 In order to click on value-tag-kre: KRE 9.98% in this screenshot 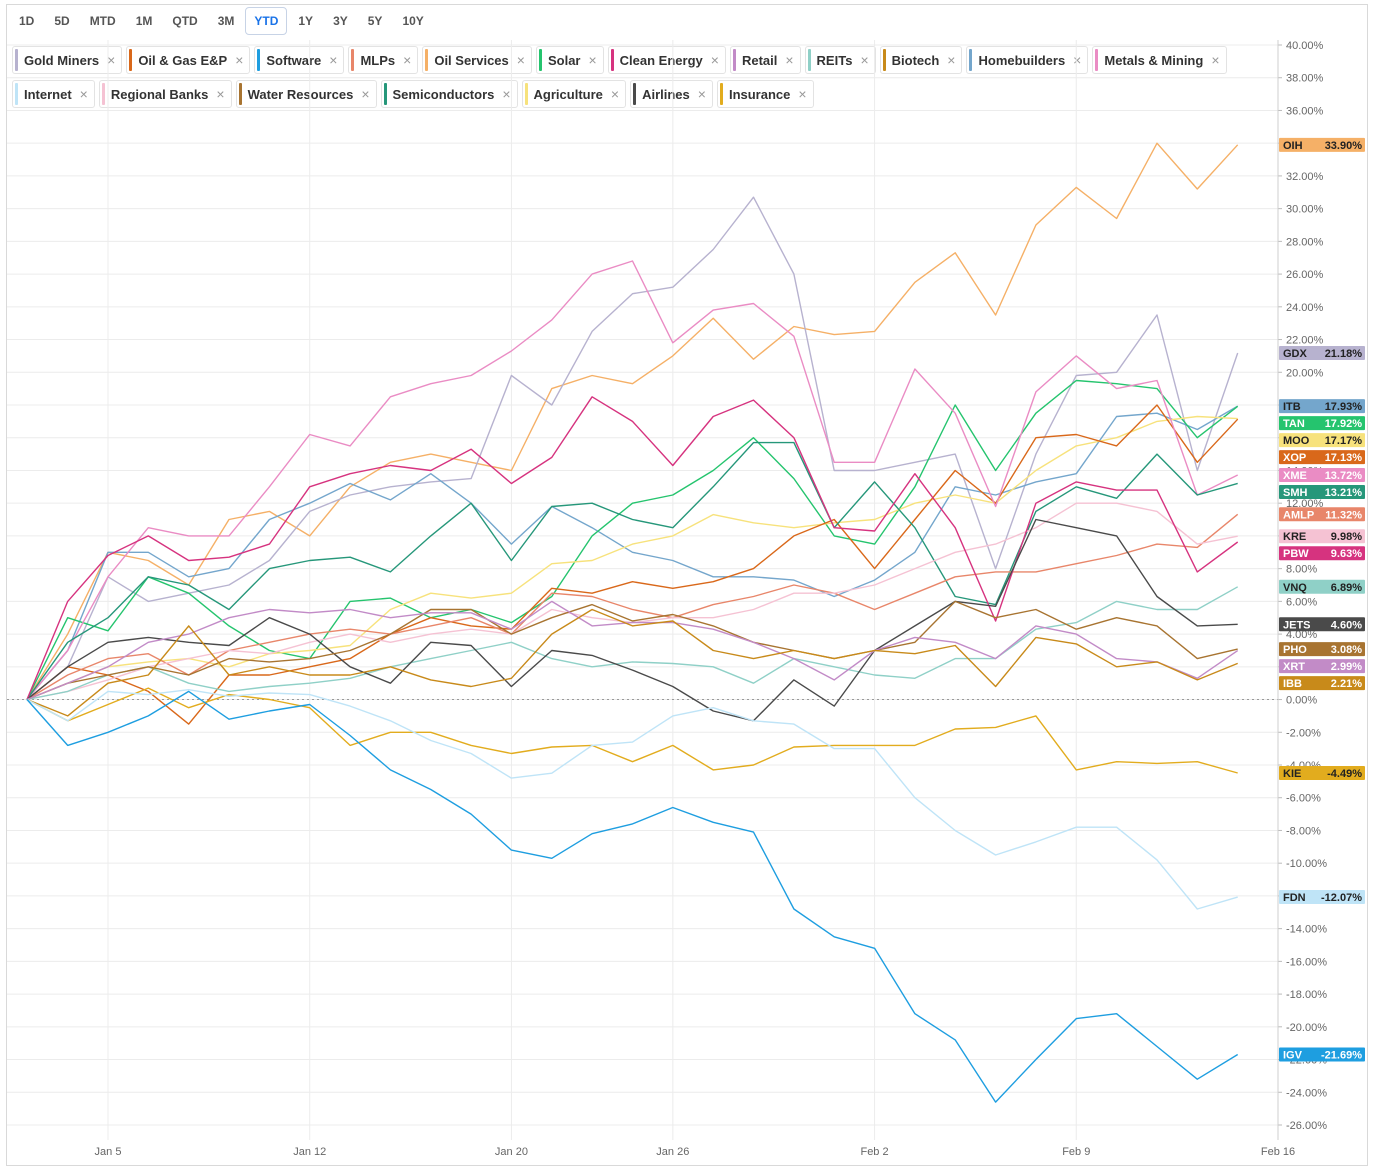, I will do `click(1322, 536)`.